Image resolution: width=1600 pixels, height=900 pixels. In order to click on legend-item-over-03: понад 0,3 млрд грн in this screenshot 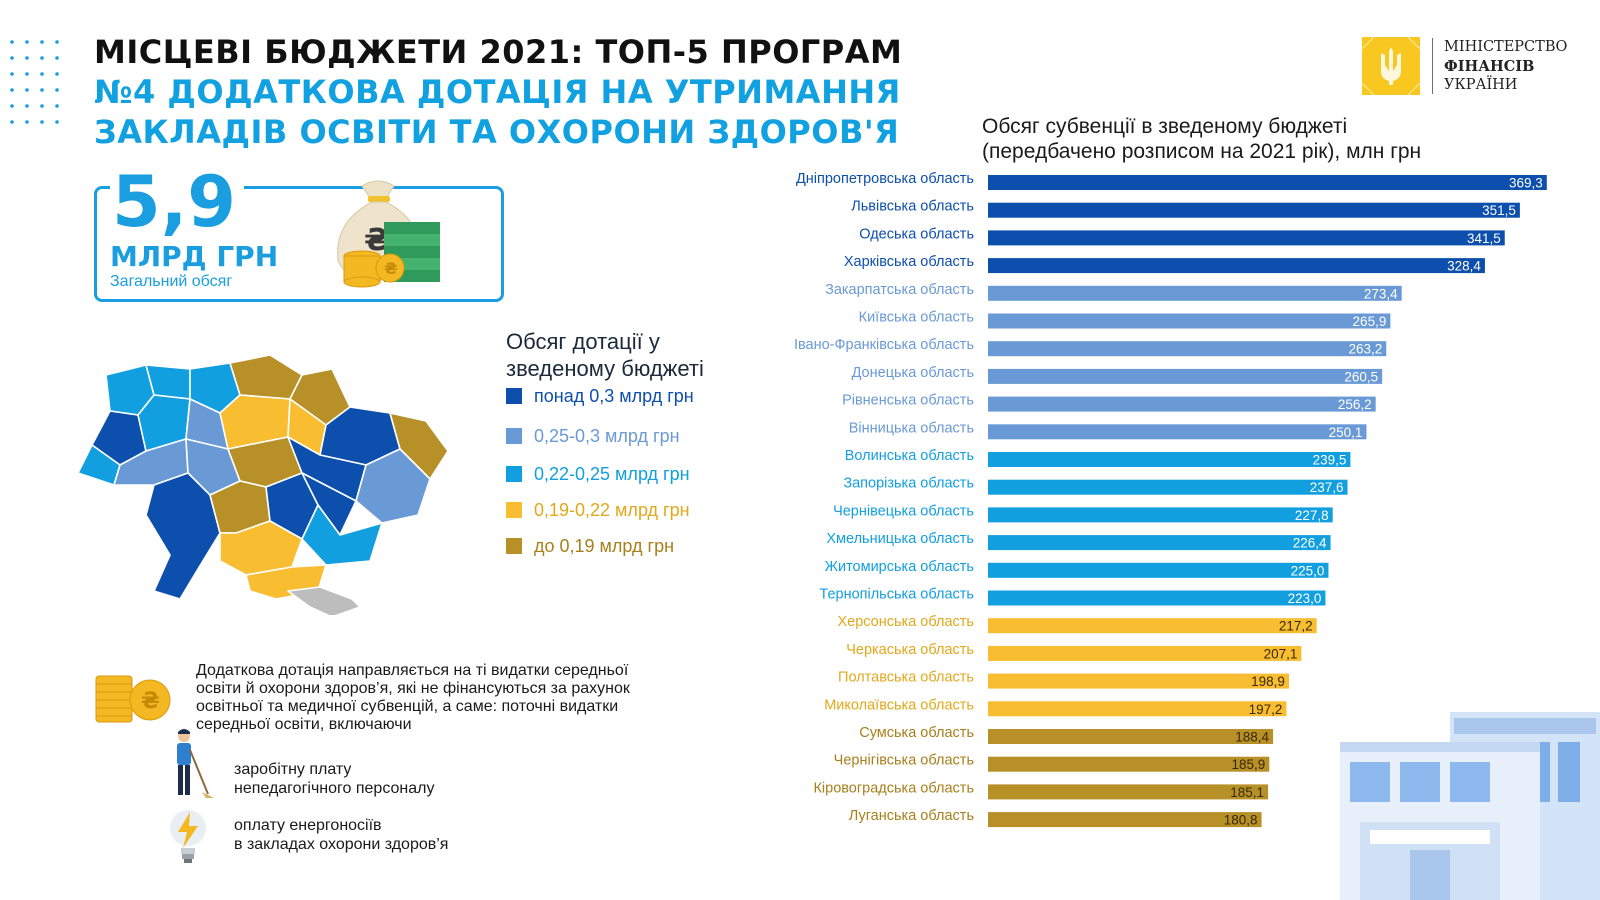, I will do `click(600, 396)`.